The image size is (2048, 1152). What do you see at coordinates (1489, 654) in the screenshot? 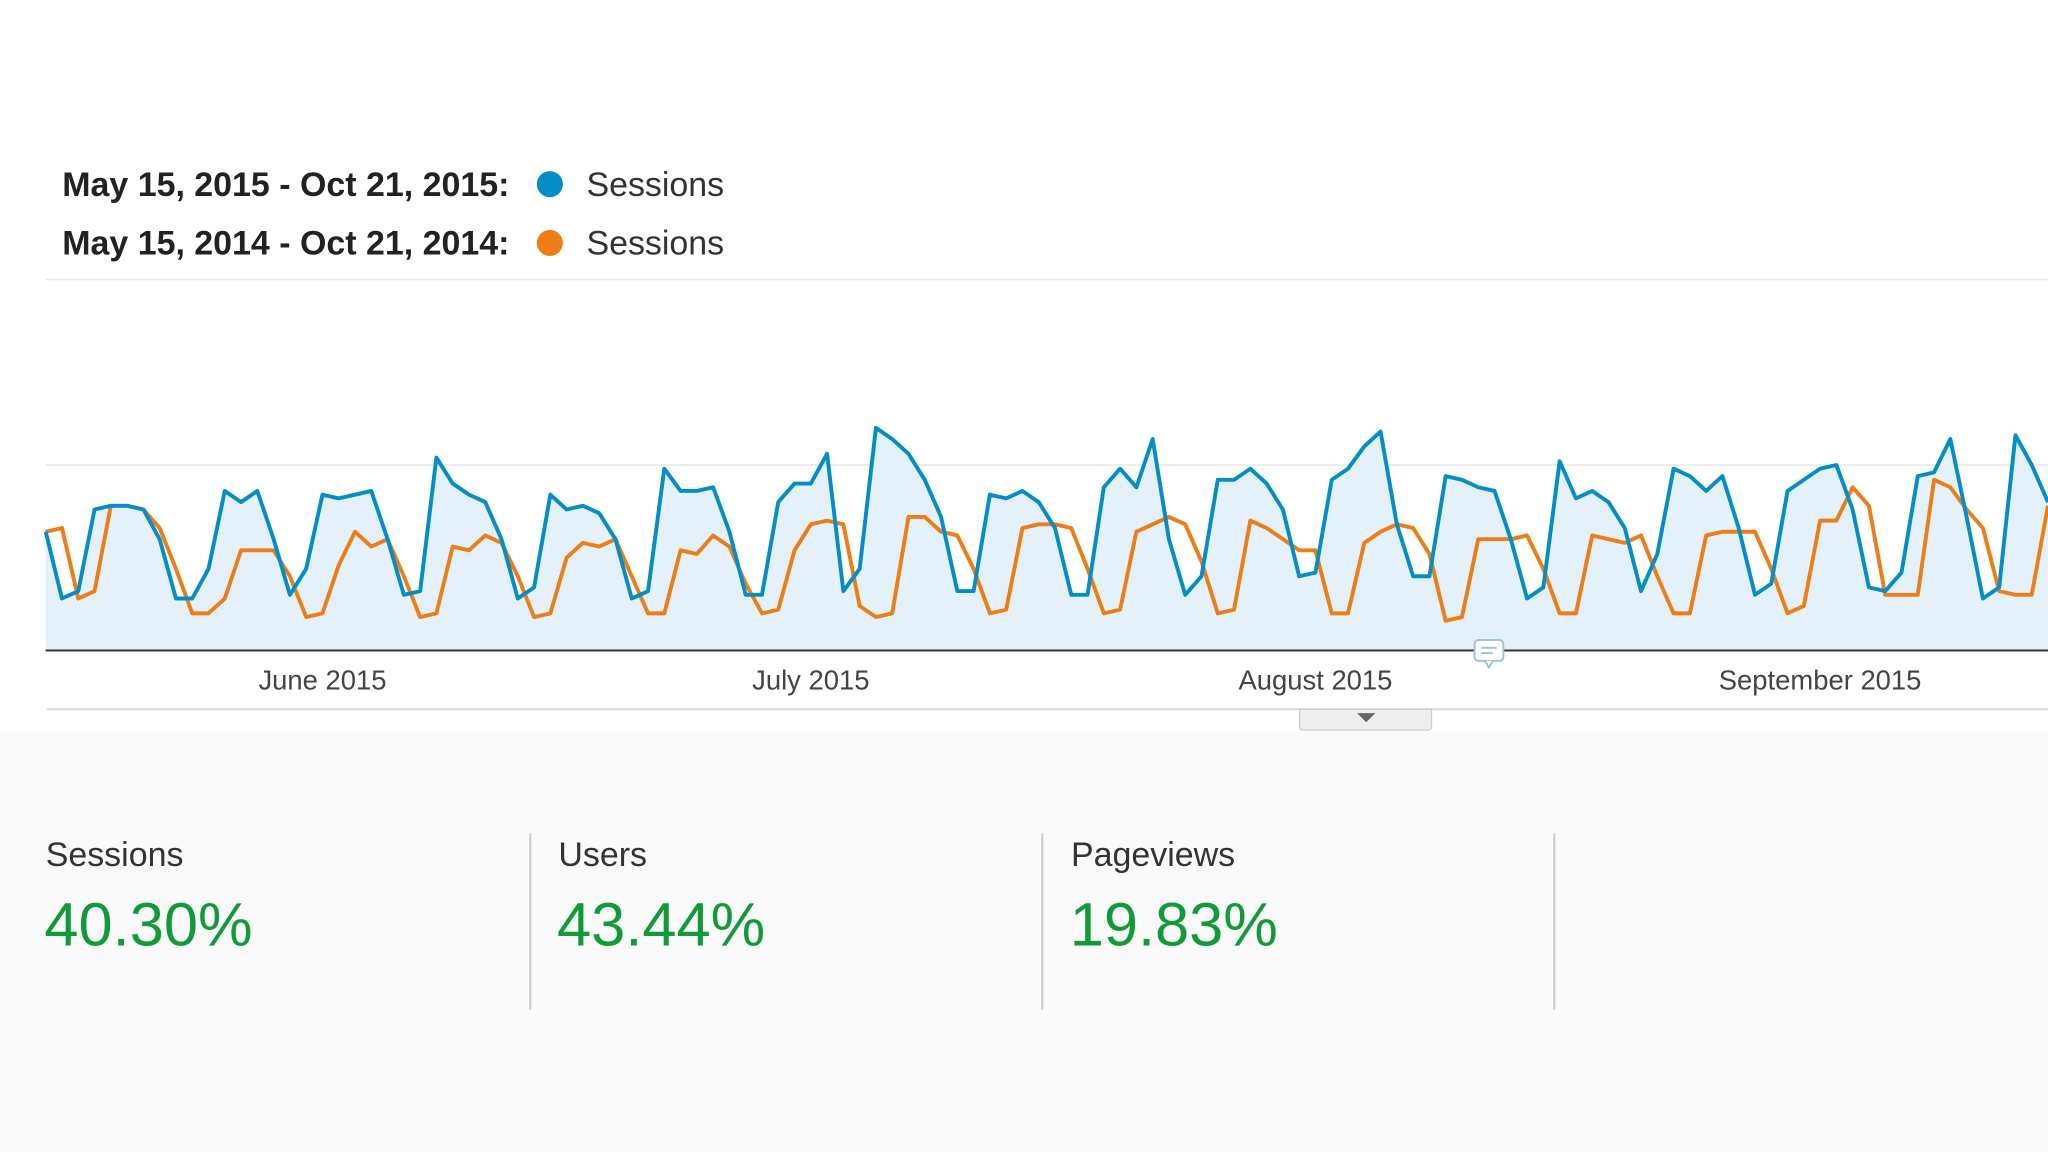
I see `annotation-icon` at bounding box center [1489, 654].